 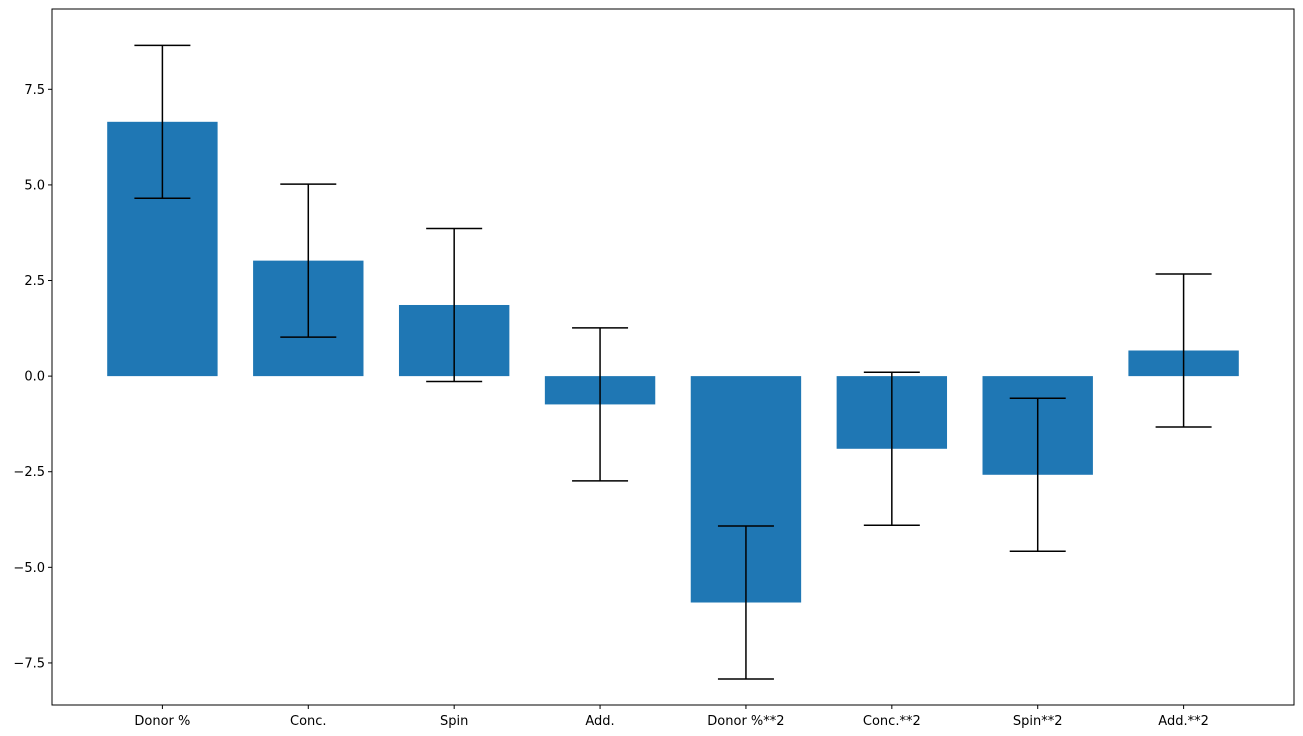 I want to click on y-tick-label-6: 7.5, so click(x=34, y=90).